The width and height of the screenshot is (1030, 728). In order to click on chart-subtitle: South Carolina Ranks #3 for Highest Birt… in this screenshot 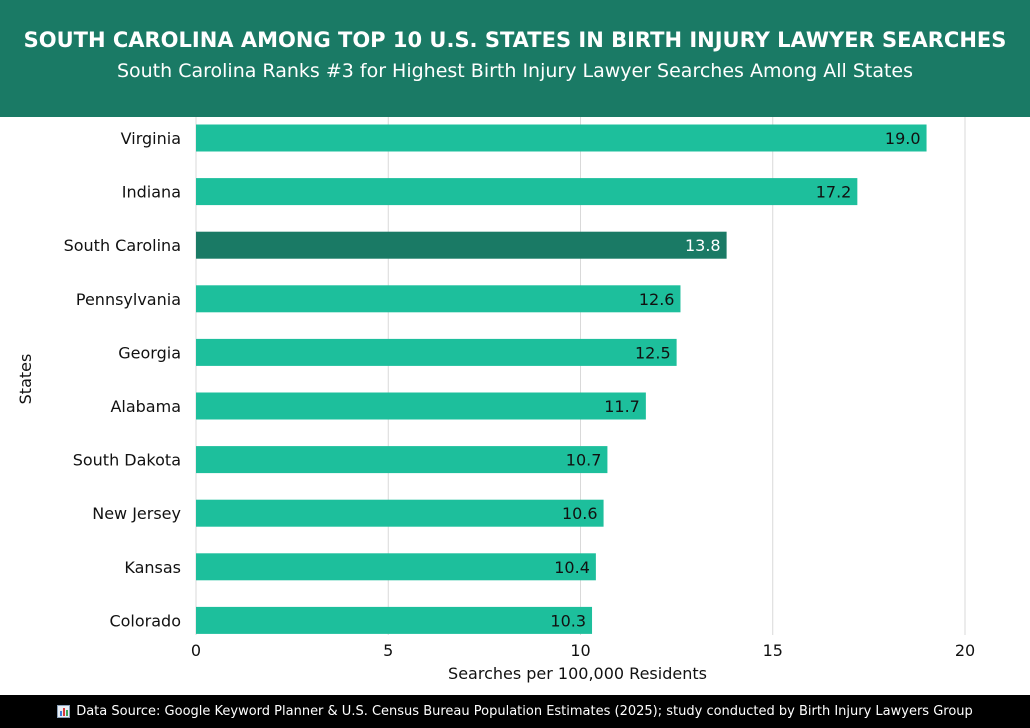, I will do `click(515, 71)`.